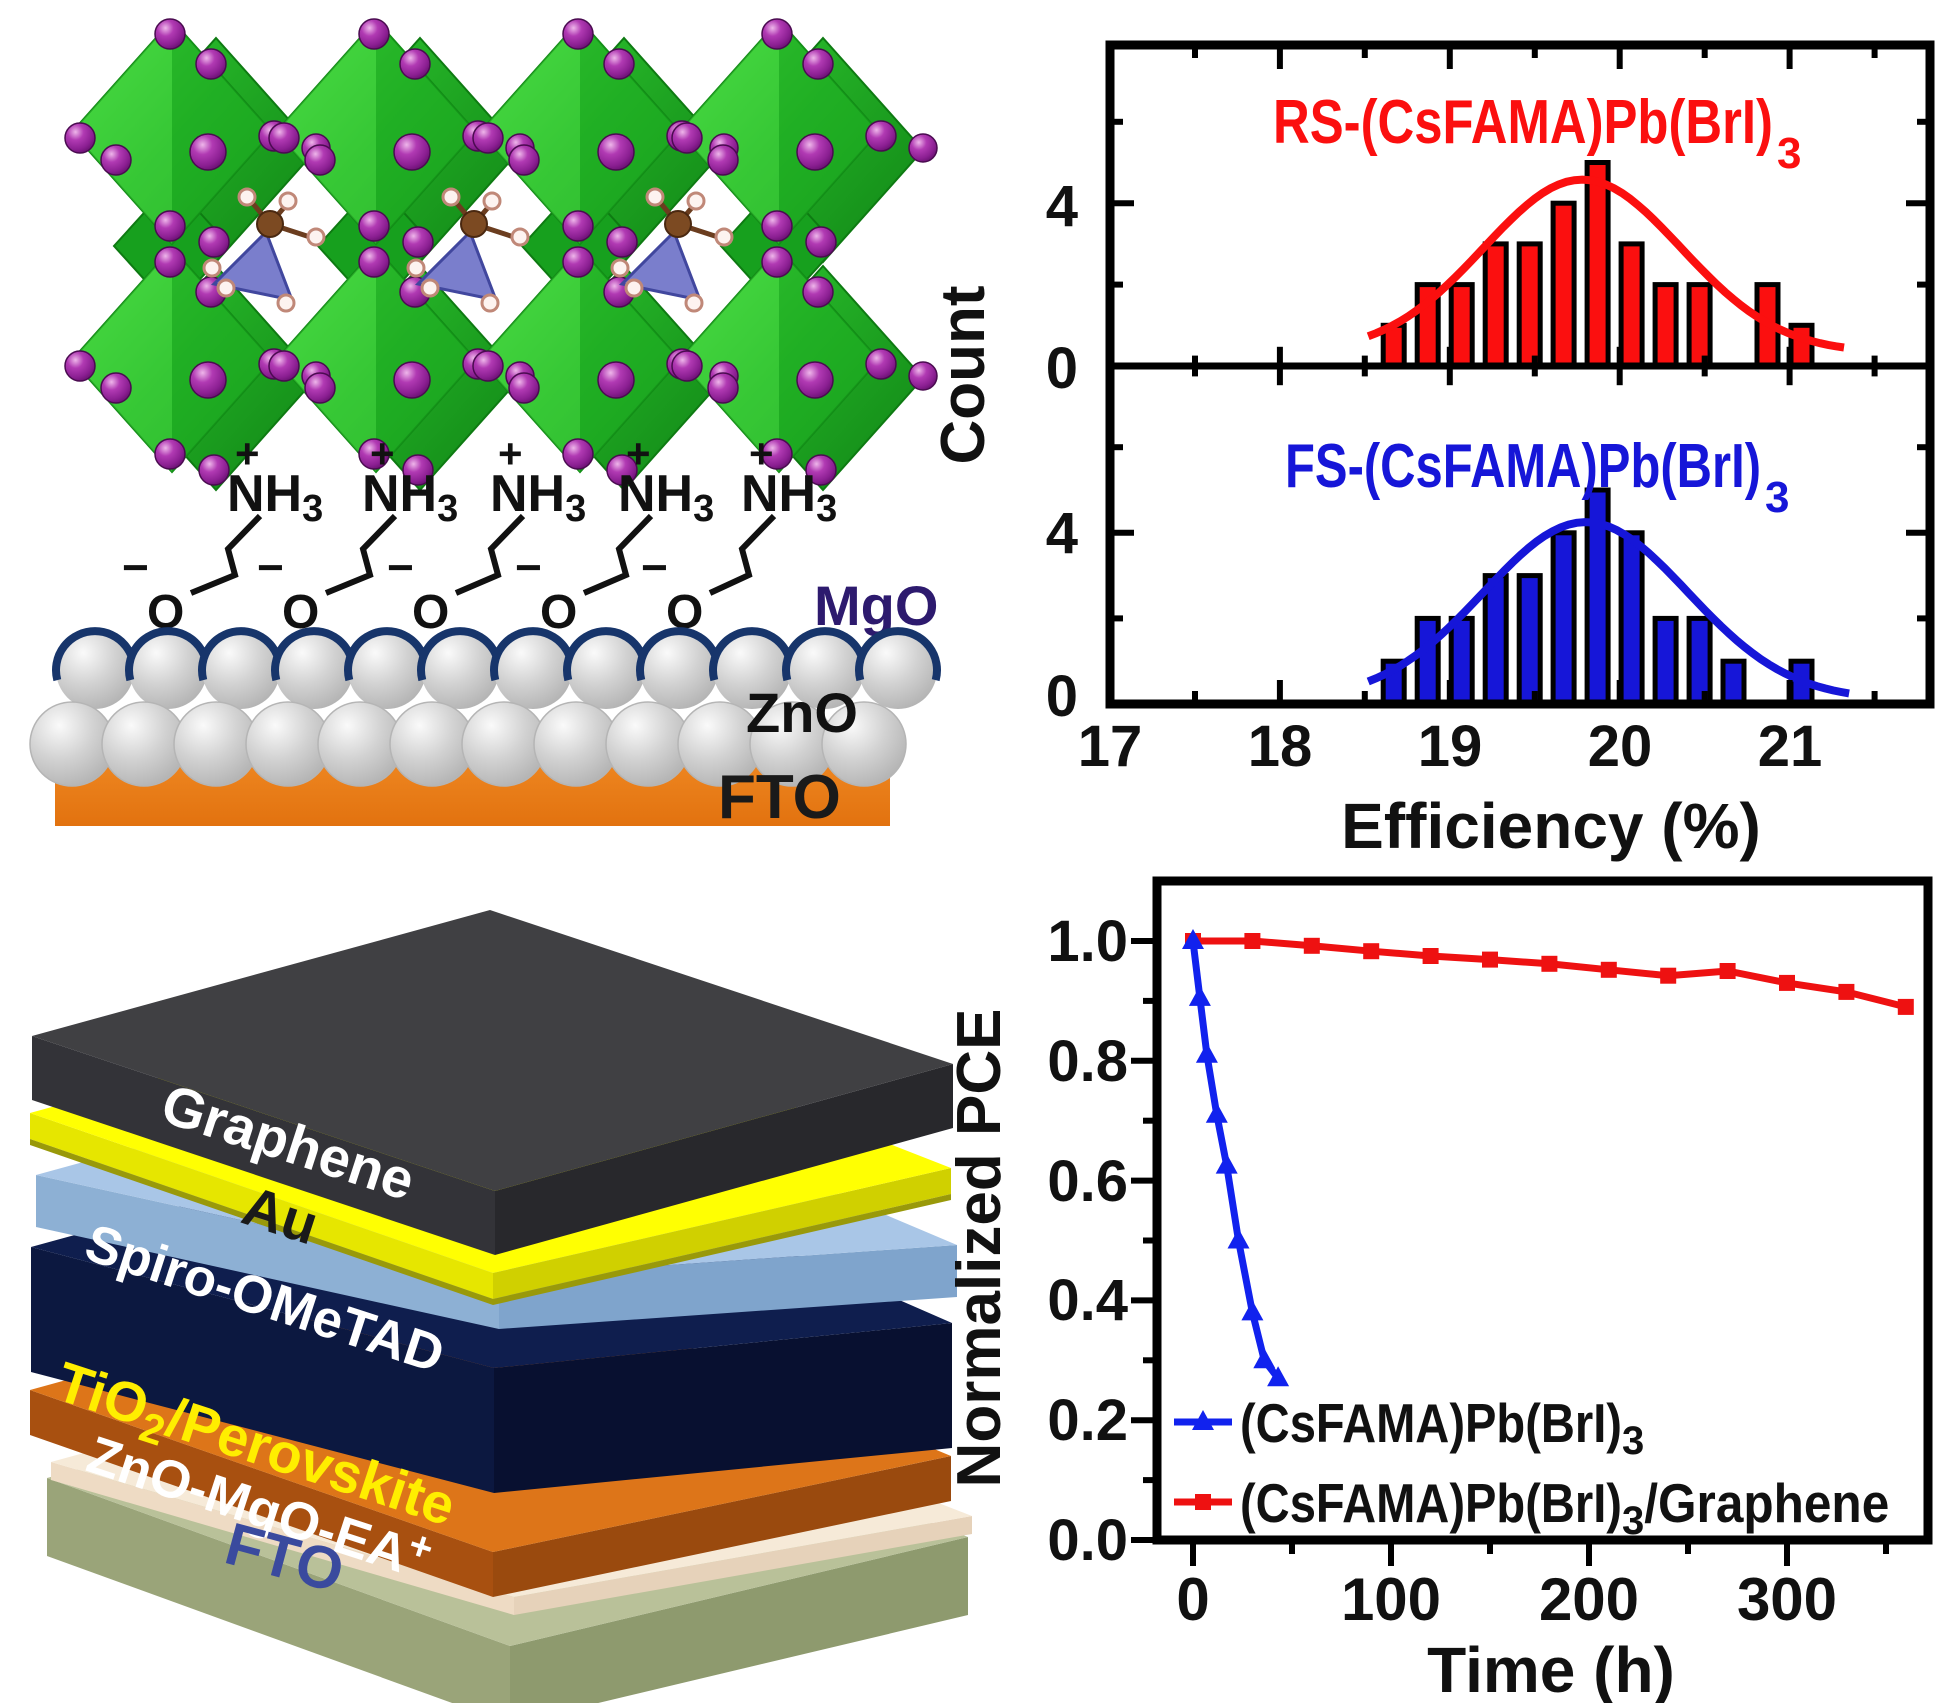 This screenshot has width=1944, height=1703. Describe the element at coordinates (1087, 1061) in the screenshot. I see `svg-text: 0.8` at that location.